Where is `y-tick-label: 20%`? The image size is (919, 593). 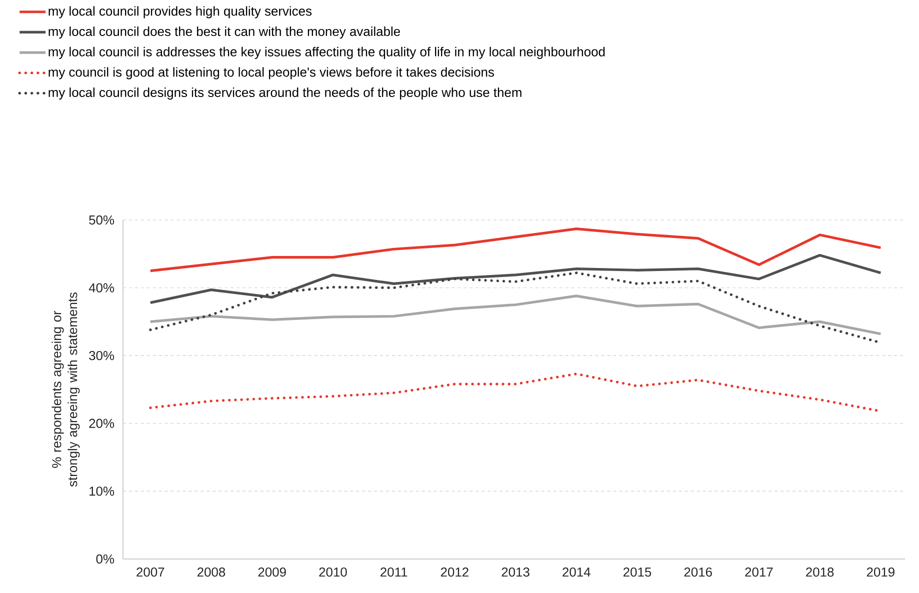 y-tick-label: 20% is located at coordinates (101, 423).